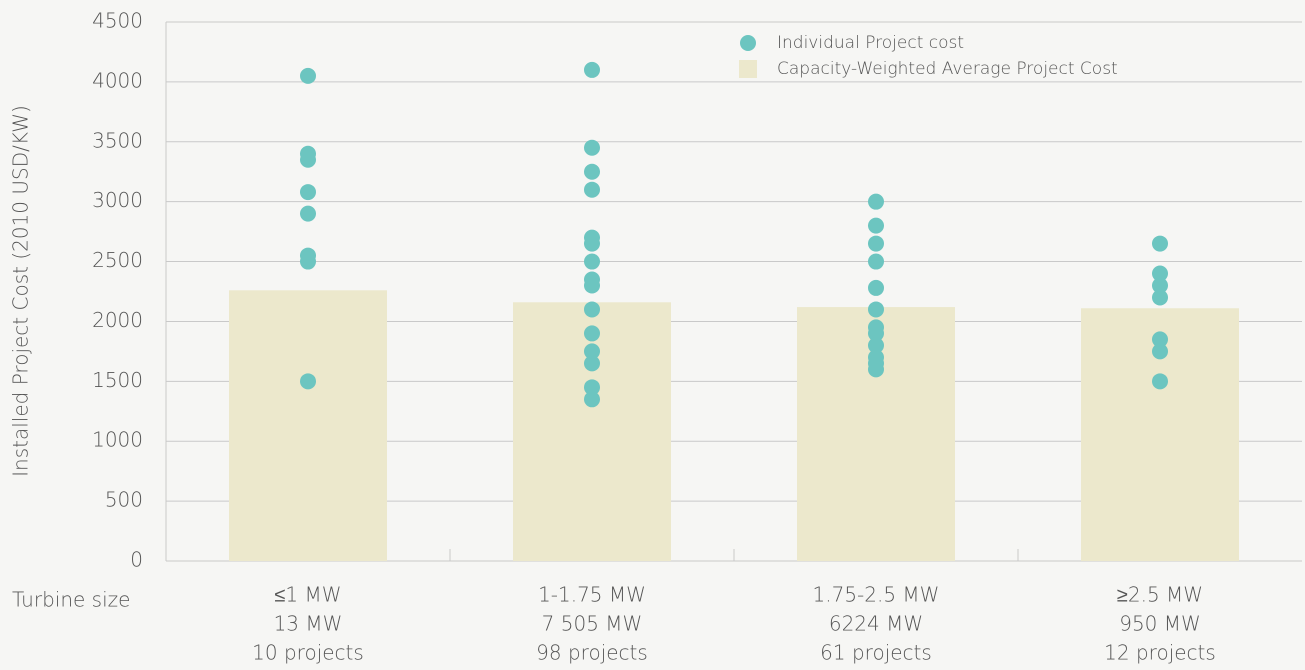 Image resolution: width=1305 pixels, height=670 pixels. What do you see at coordinates (592, 595) in the screenshot?
I see `x-tick-label: 1-1.75 MW` at bounding box center [592, 595].